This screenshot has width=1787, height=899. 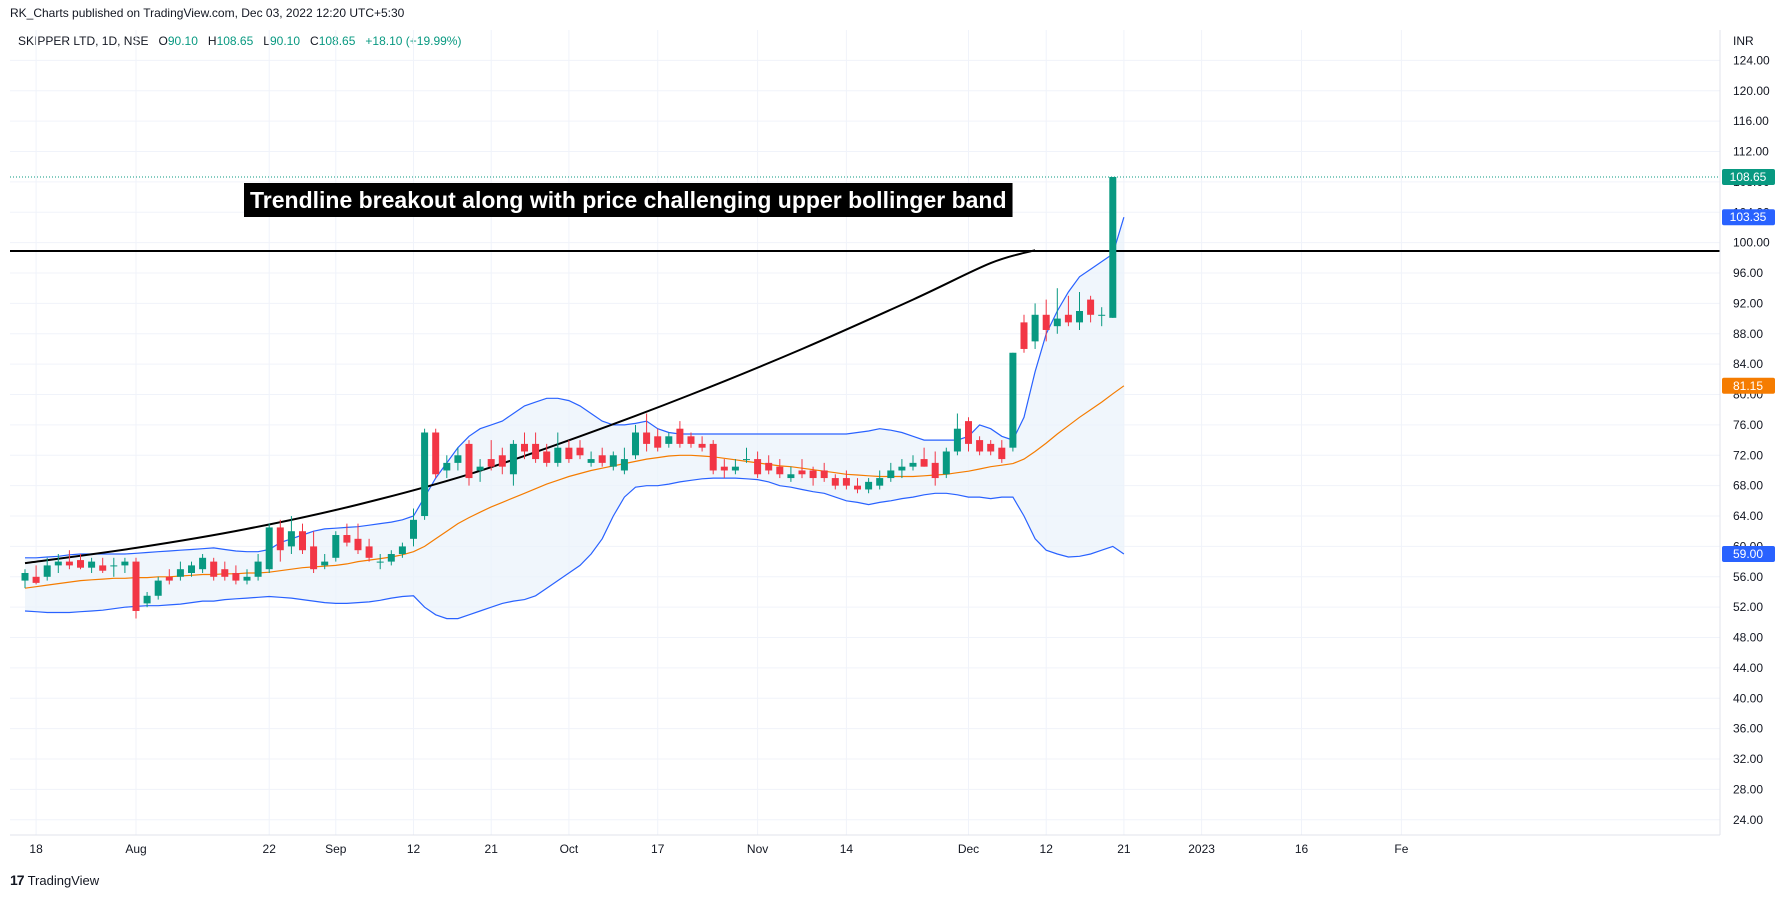 I want to click on time-tick-label: 18, so click(x=36, y=849).